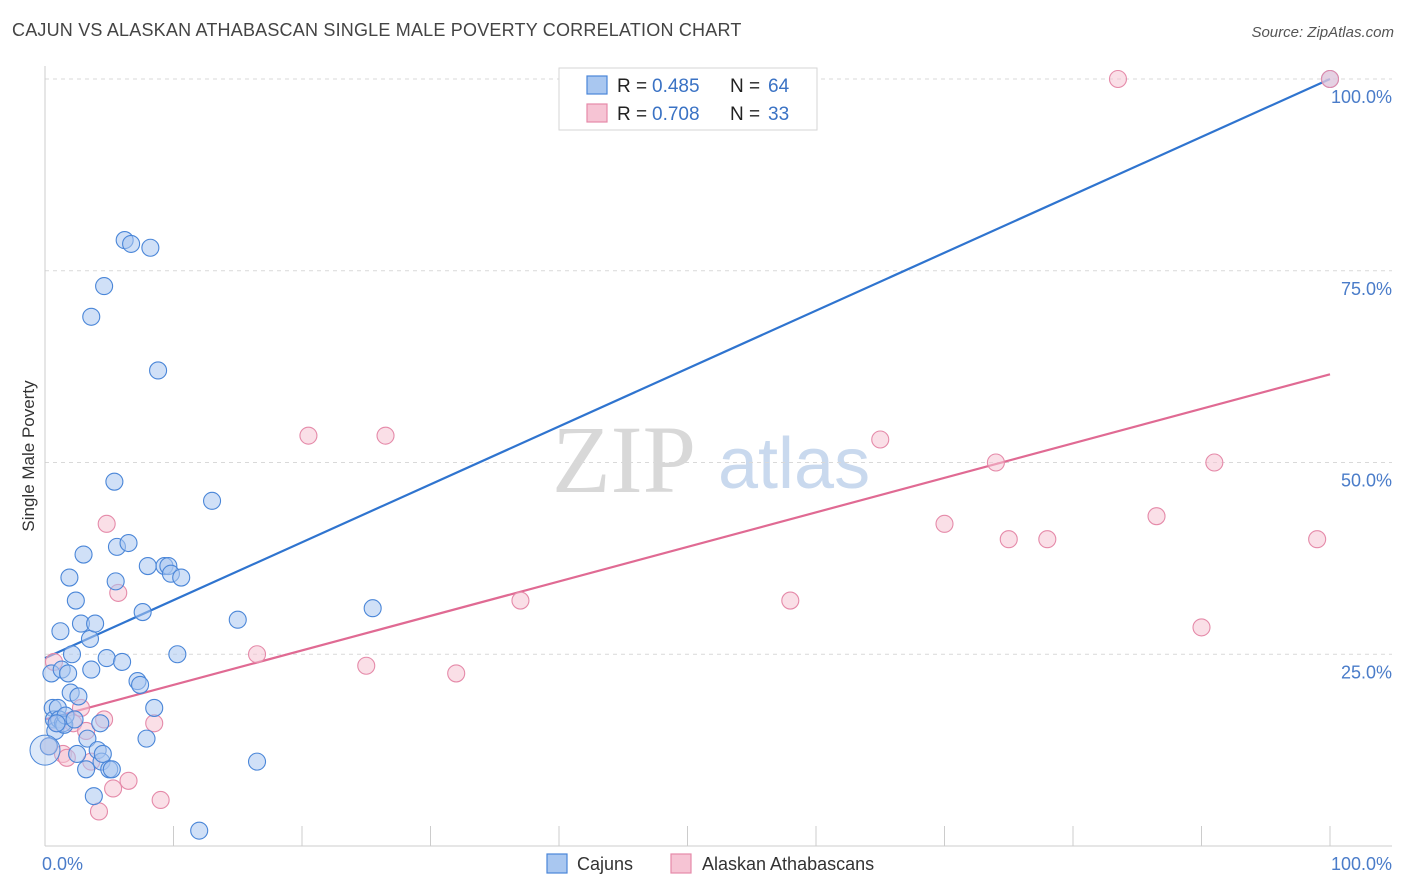  I want to click on bottom-legend: Cajuns Alaskan Athabascans, so click(710, 863).